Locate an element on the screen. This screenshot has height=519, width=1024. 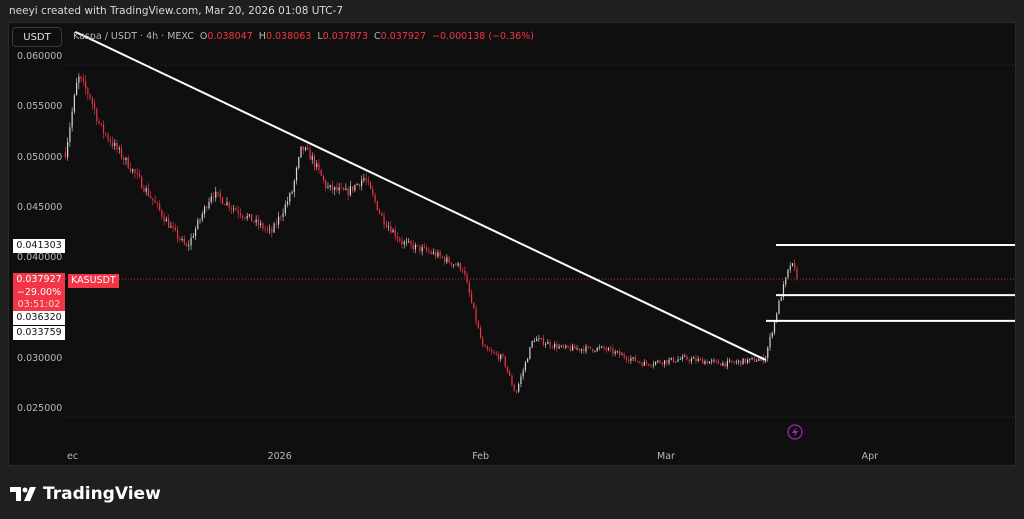
change-value: −0.000138 (−0.36%) is located at coordinates (483, 36).